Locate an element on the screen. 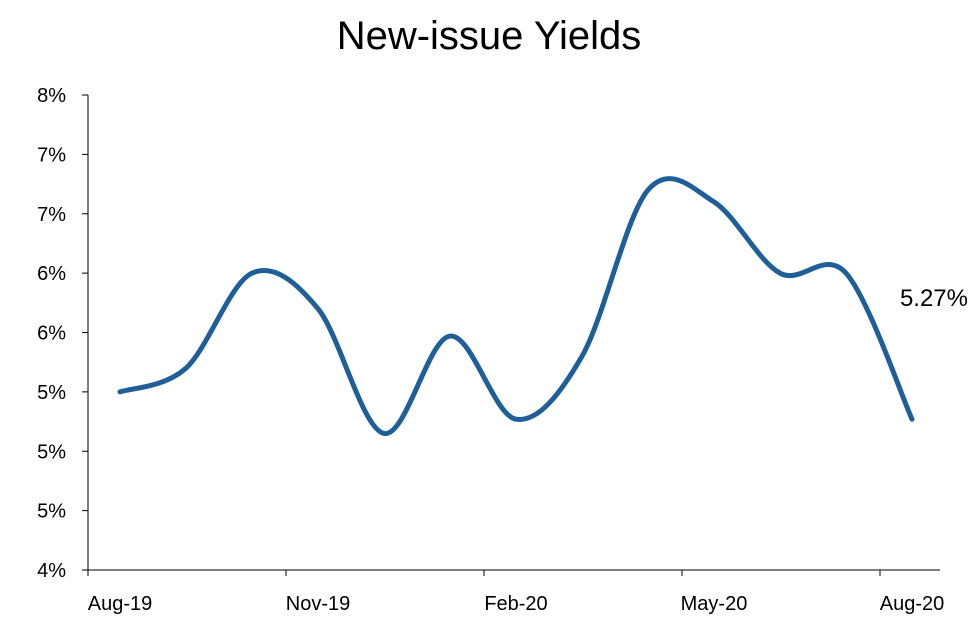 The image size is (978, 644). x-tick-label: Aug-20 is located at coordinates (912, 604).